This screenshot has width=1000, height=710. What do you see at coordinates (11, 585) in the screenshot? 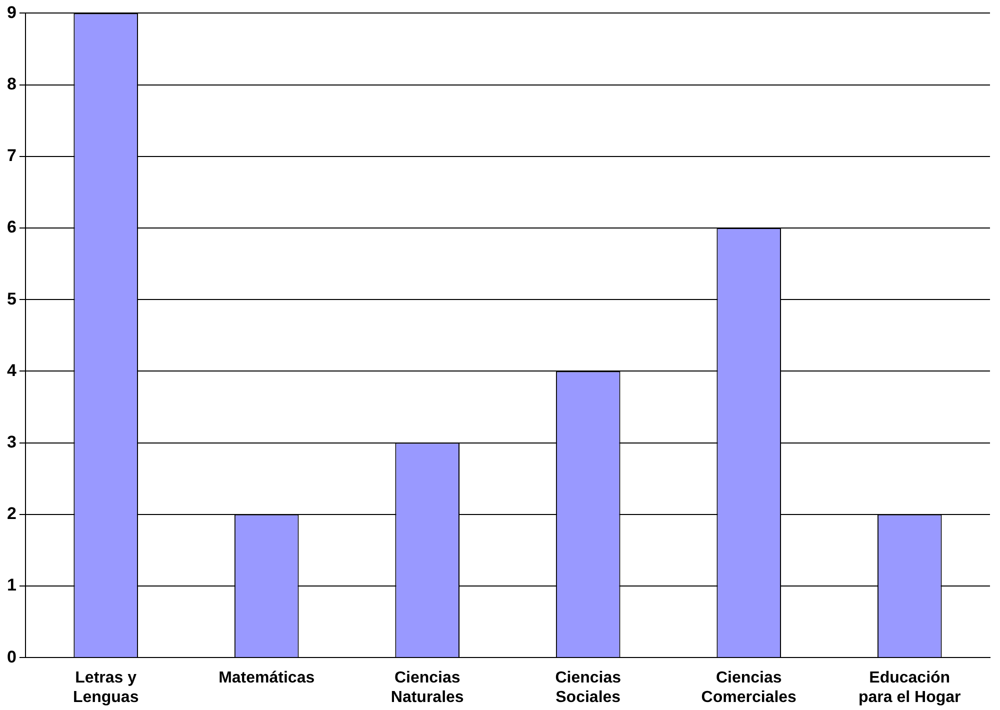
I see `y-tick-label: 1` at bounding box center [11, 585].